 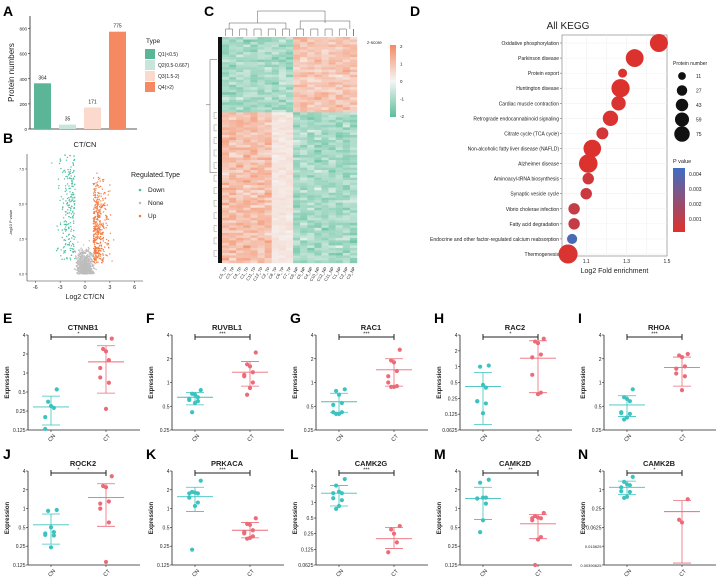 What do you see at coordinates (68, 120) in the screenshot?
I see `bar-value-label: 35` at bounding box center [68, 120].